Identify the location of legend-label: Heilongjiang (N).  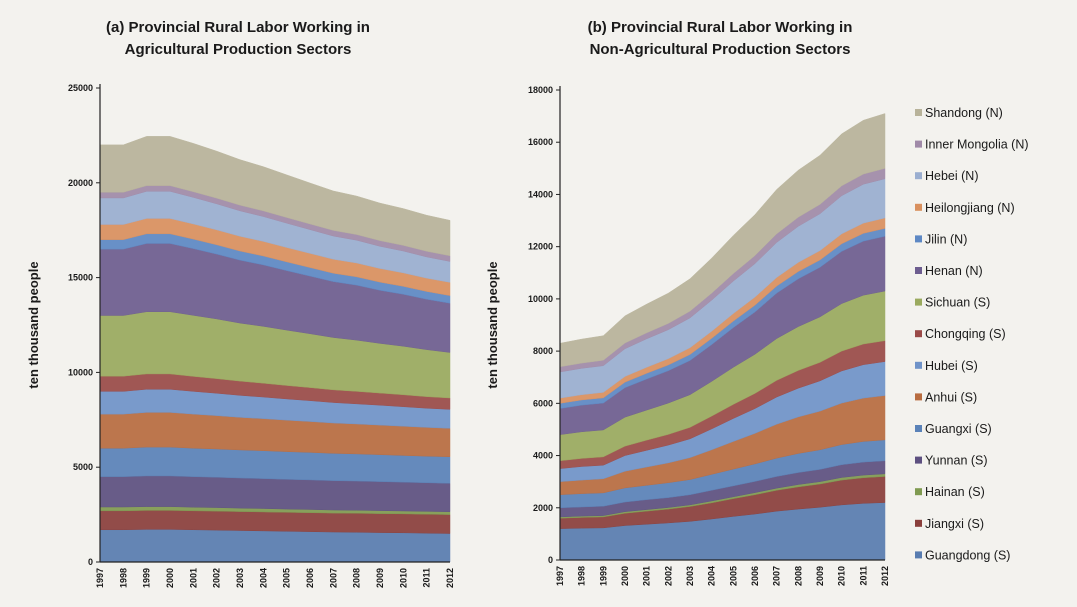
(970, 208).